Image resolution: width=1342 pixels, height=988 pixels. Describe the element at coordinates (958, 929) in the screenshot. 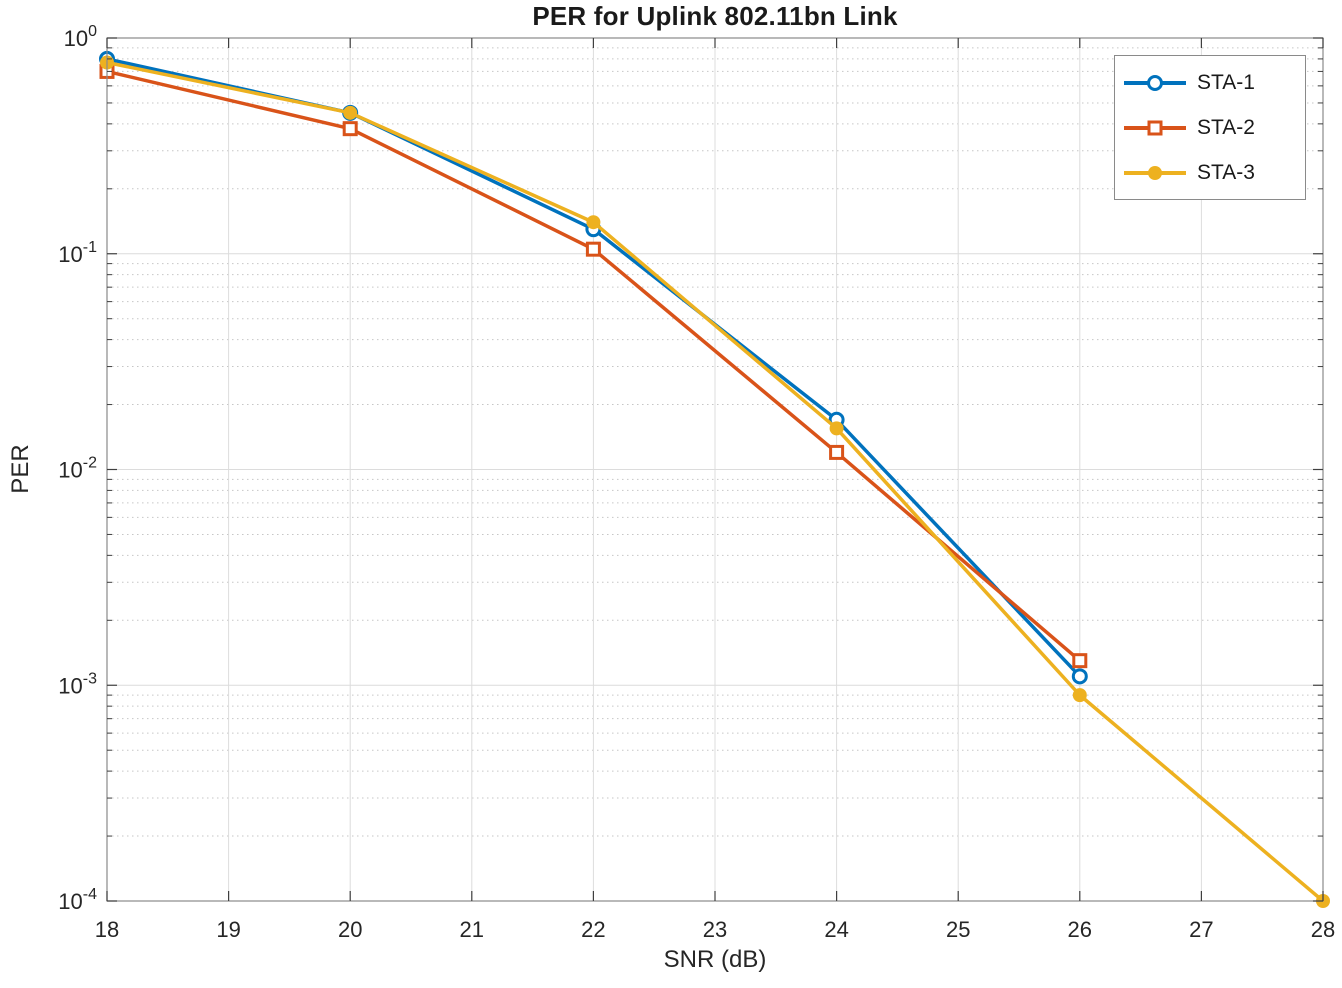

I see `svg-text: 25` at that location.